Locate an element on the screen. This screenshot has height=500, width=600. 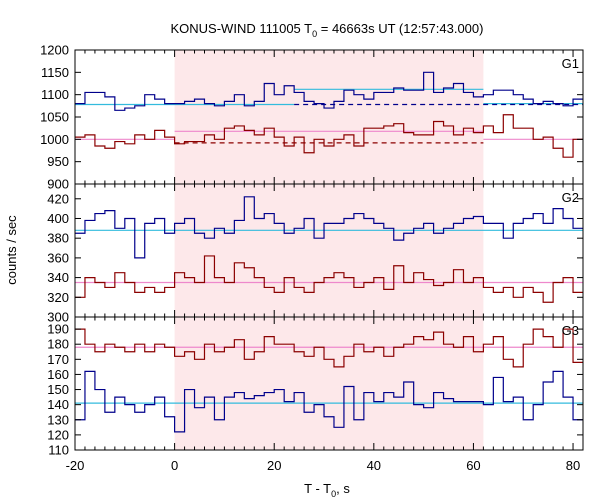
shaded-interval-g1 is located at coordinates (329, 117).